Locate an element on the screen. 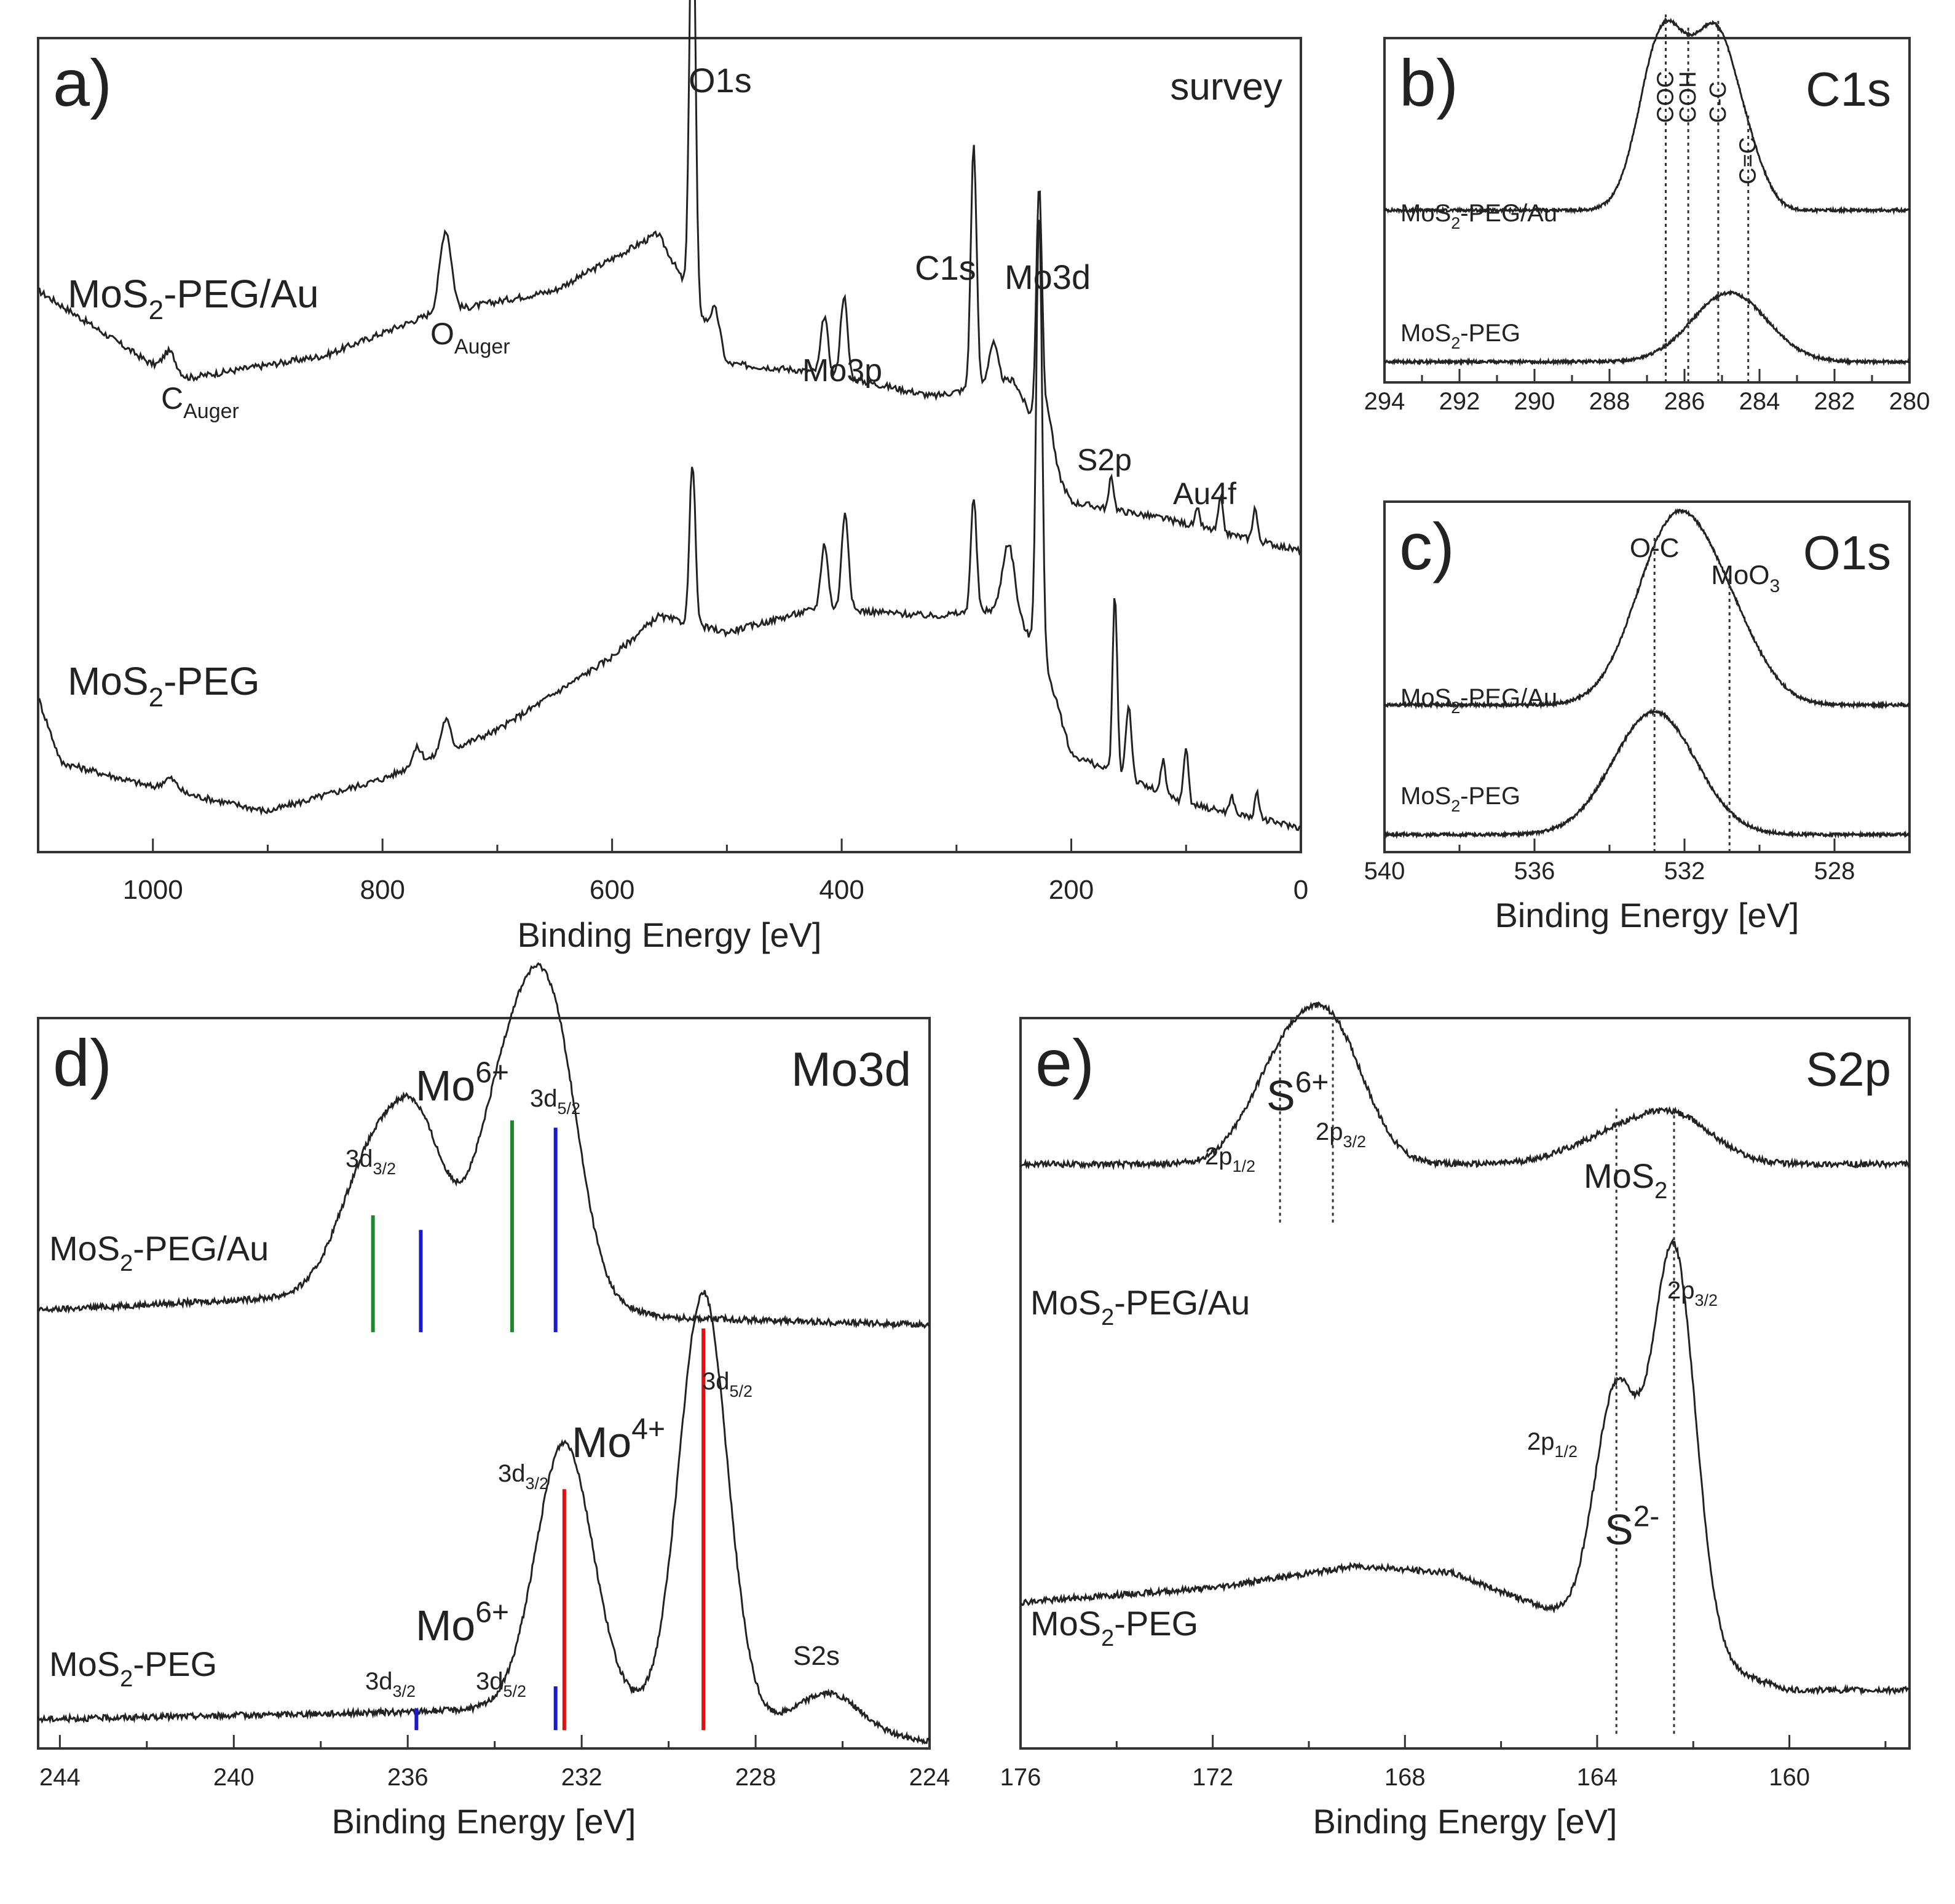 The image size is (1955, 1904). annotation-label: Au4f is located at coordinates (1205, 493).